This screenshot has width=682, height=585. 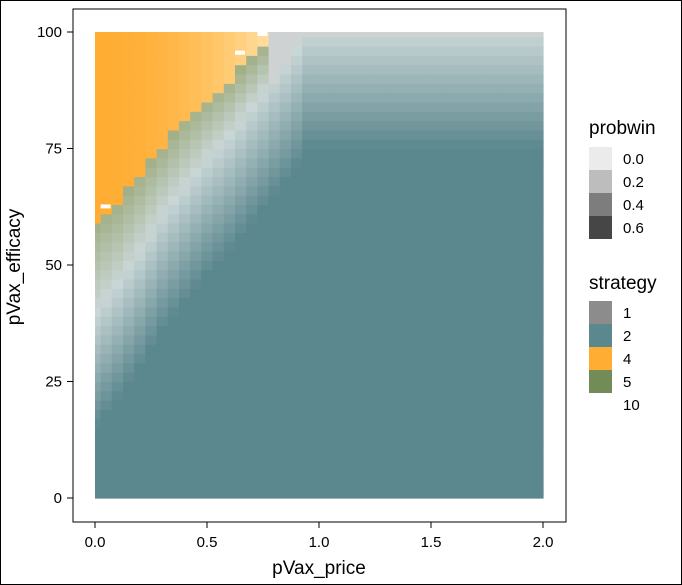 What do you see at coordinates (319, 568) in the screenshot?
I see `x-axis-title: pVax_price` at bounding box center [319, 568].